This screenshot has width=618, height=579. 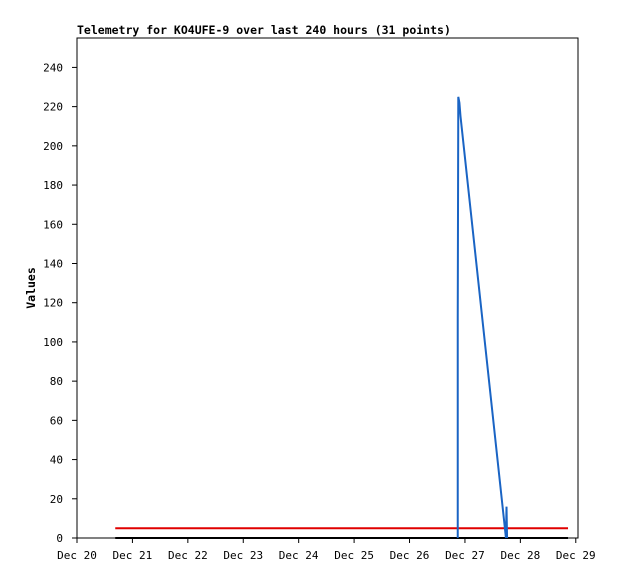 I want to click on y-tick-label: 60, so click(x=56, y=420).